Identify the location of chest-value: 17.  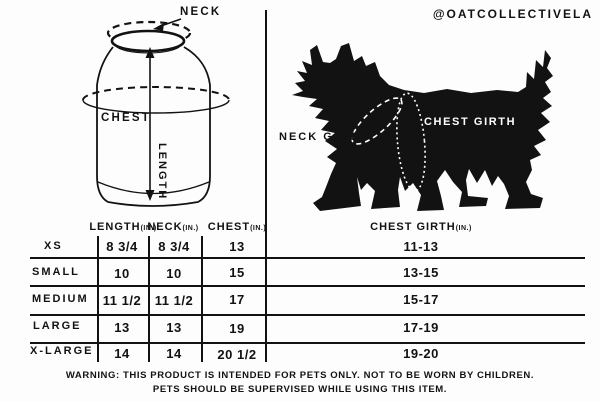
(237, 299).